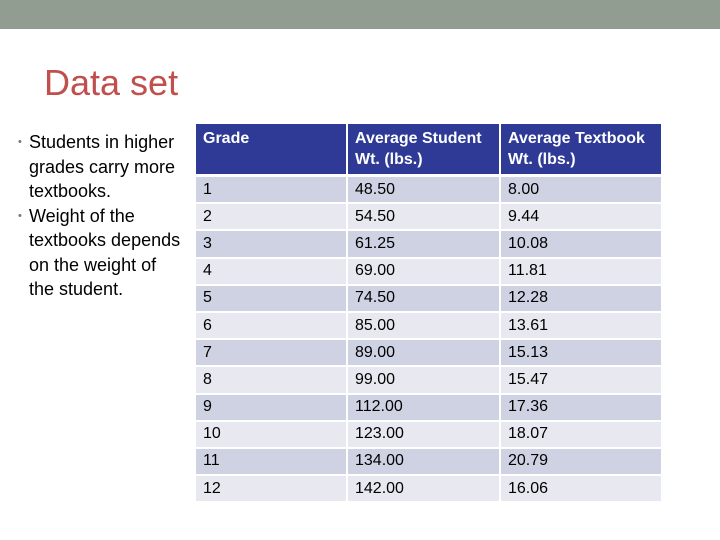 This screenshot has width=720, height=540. I want to click on cell-textbook-weight: 11.81, so click(581, 272).